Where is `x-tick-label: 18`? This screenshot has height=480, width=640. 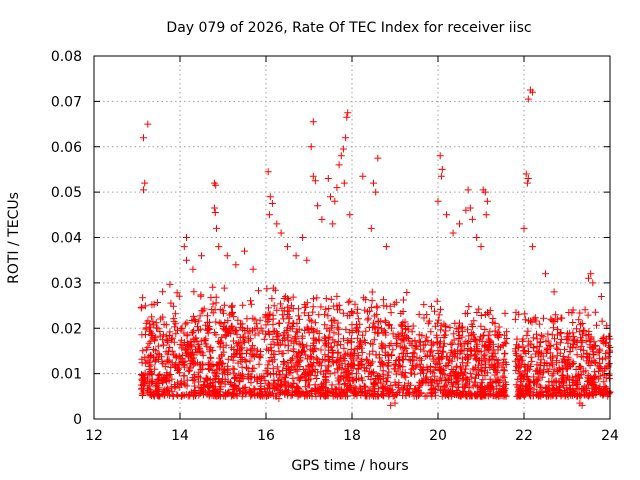 x-tick-label: 18 is located at coordinates (352, 436).